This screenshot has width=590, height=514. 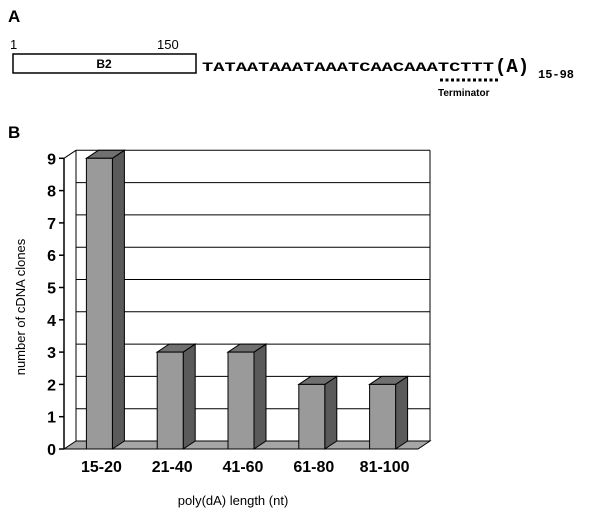 What do you see at coordinates (70, 154) in the screenshot?
I see `side-wall-top-edge` at bounding box center [70, 154].